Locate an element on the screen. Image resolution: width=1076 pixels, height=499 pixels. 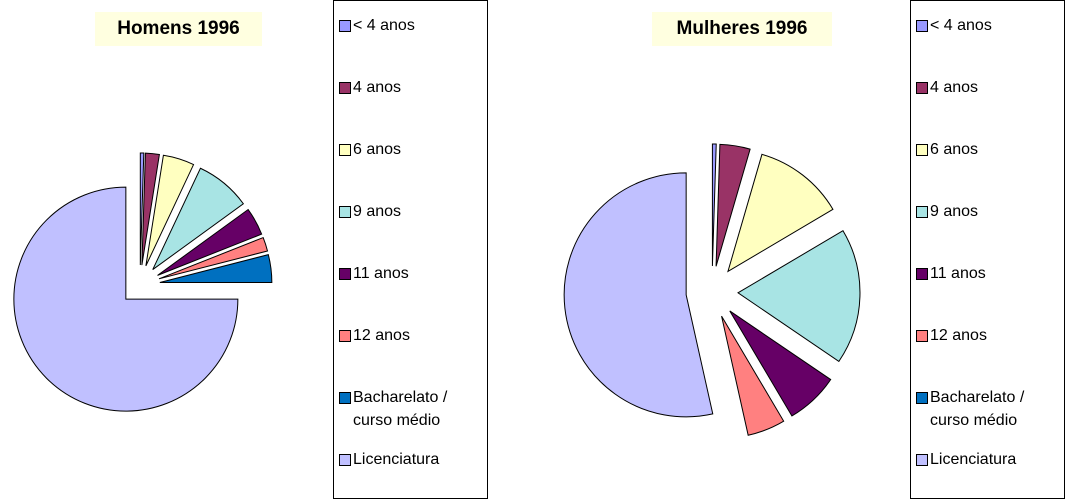
chart-title: Mulheres 1996 is located at coordinates (742, 29).